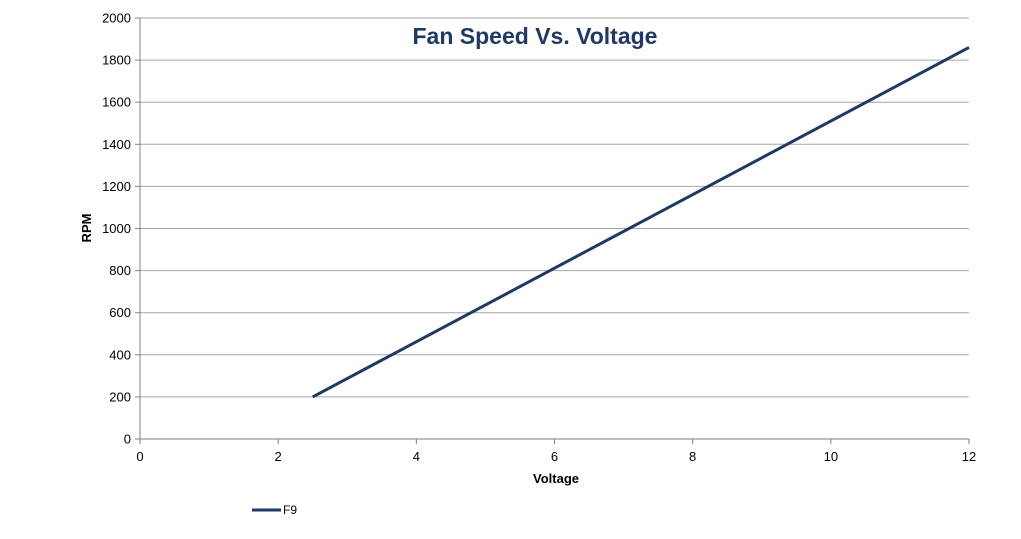 The height and width of the screenshot is (539, 1021). What do you see at coordinates (120, 354) in the screenshot?
I see `y-tick-label: 400` at bounding box center [120, 354].